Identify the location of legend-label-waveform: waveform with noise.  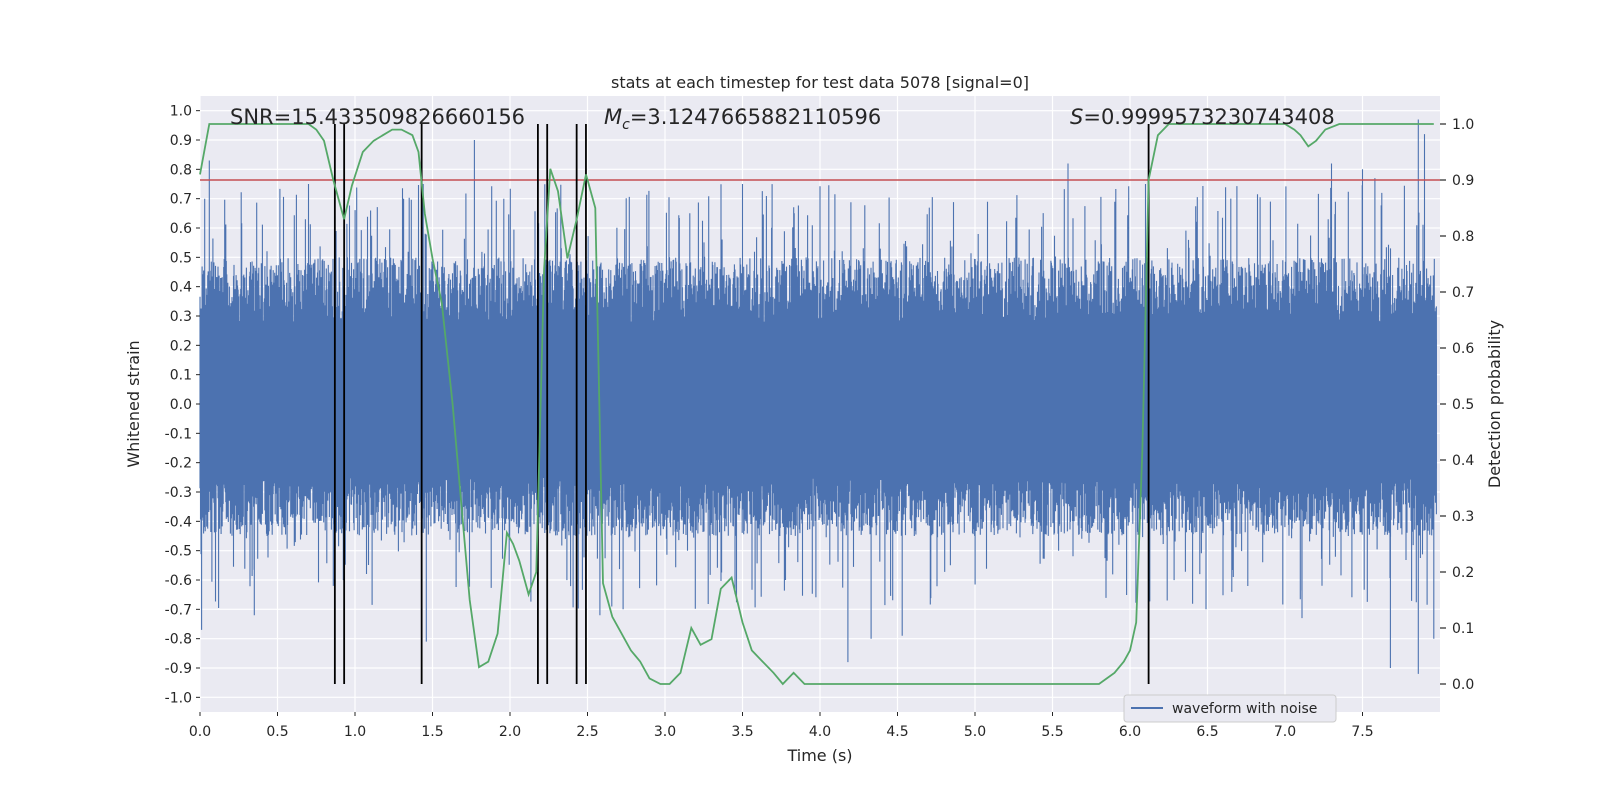
(1244, 709).